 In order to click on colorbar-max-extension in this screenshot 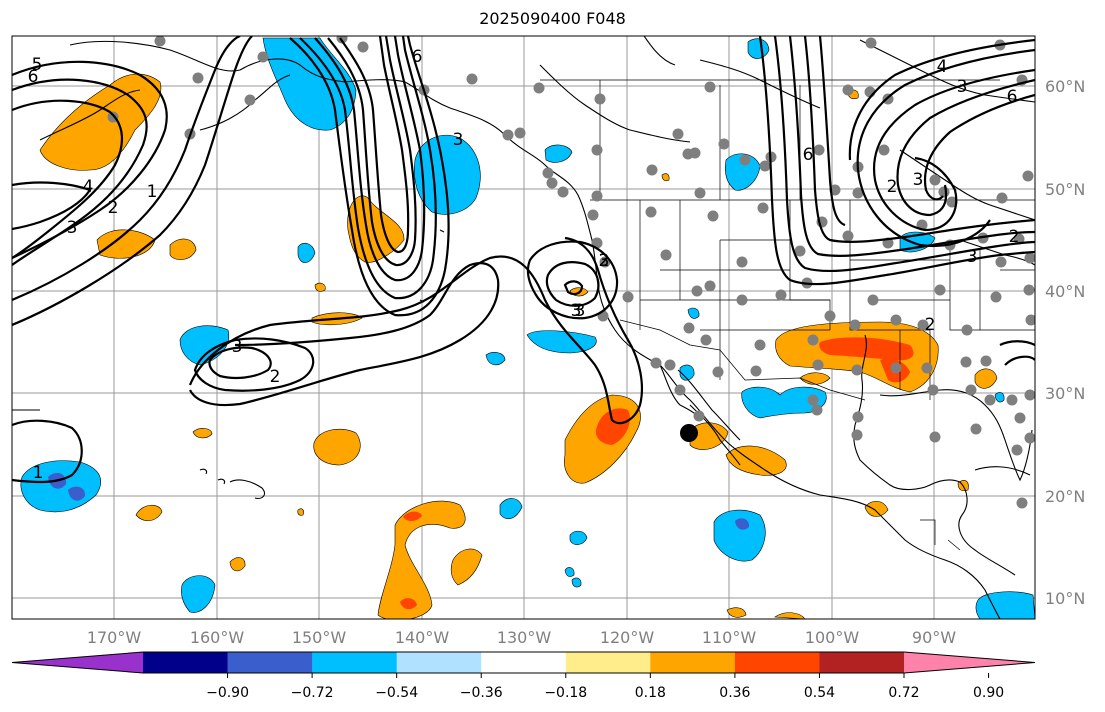, I will do `click(969, 662)`.